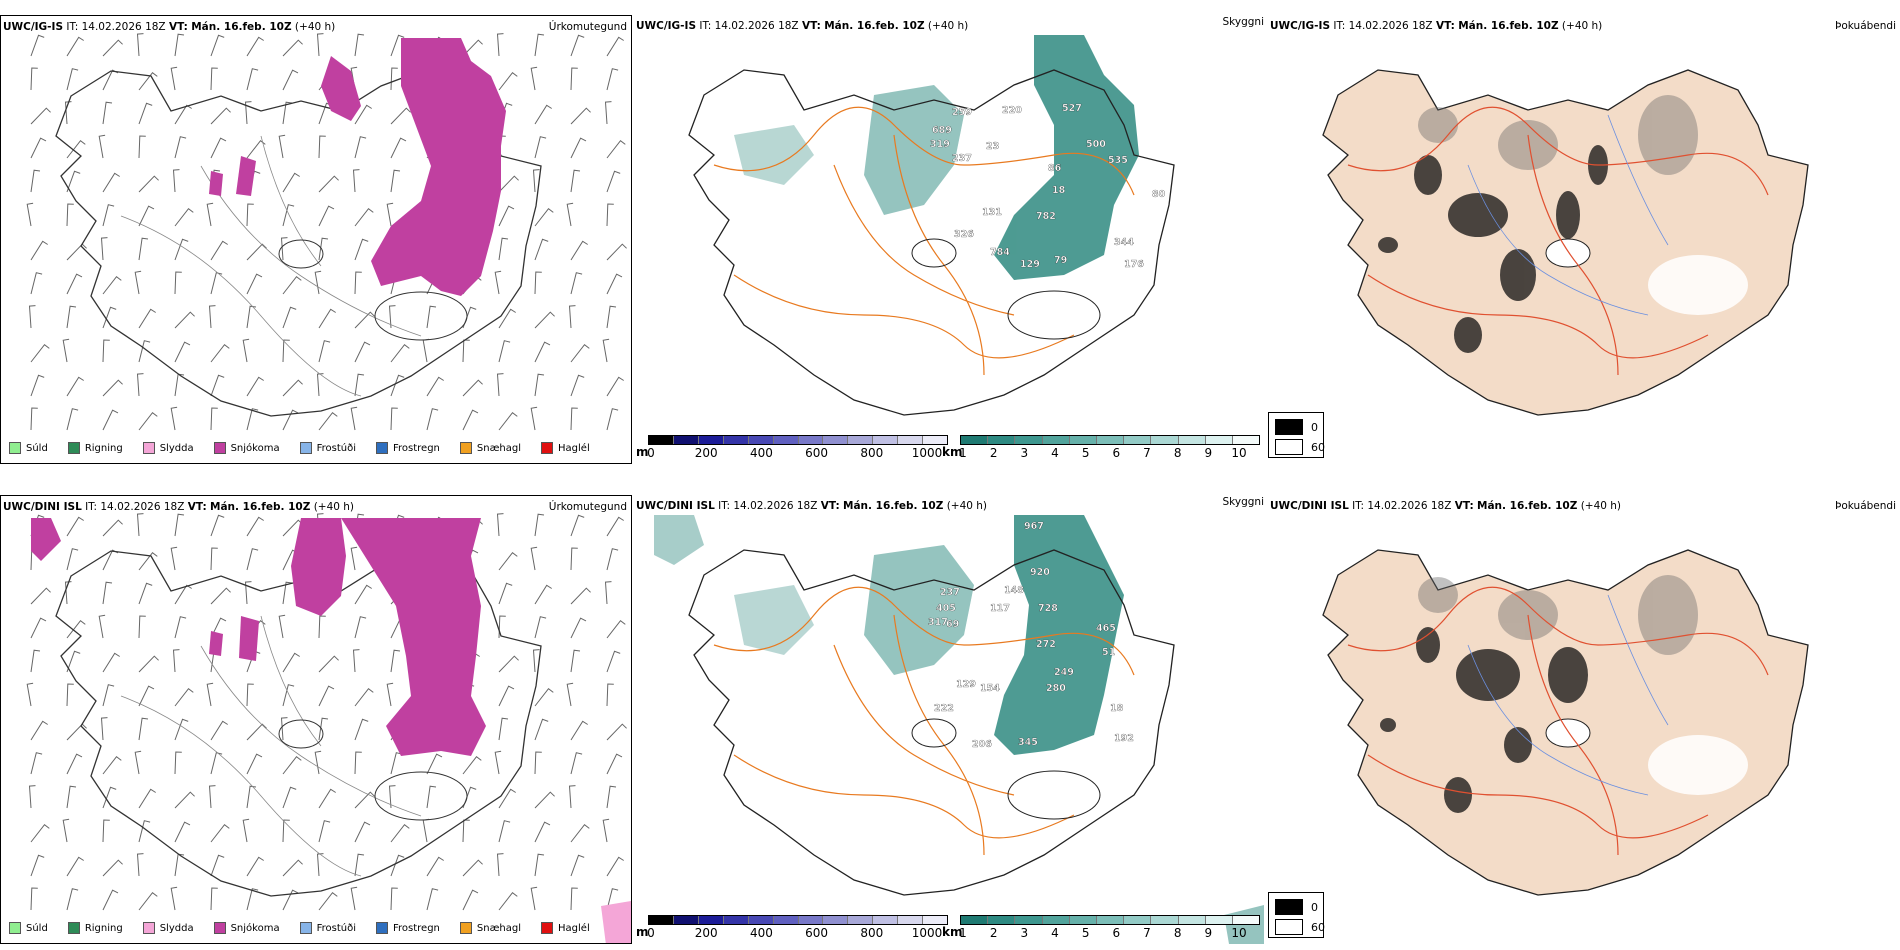  What do you see at coordinates (761, 453) in the screenshot?
I see `colorbar-tick: 400` at bounding box center [761, 453].